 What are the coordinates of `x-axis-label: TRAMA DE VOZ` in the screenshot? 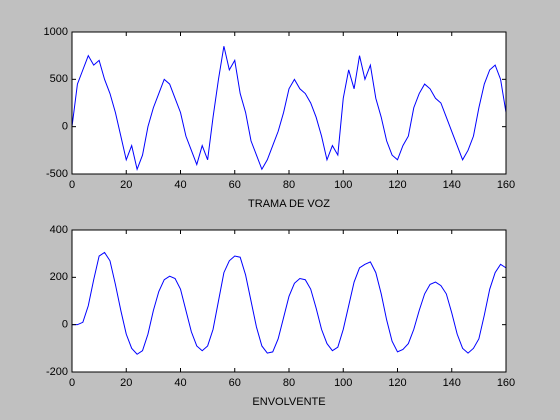 It's located at (289, 204).